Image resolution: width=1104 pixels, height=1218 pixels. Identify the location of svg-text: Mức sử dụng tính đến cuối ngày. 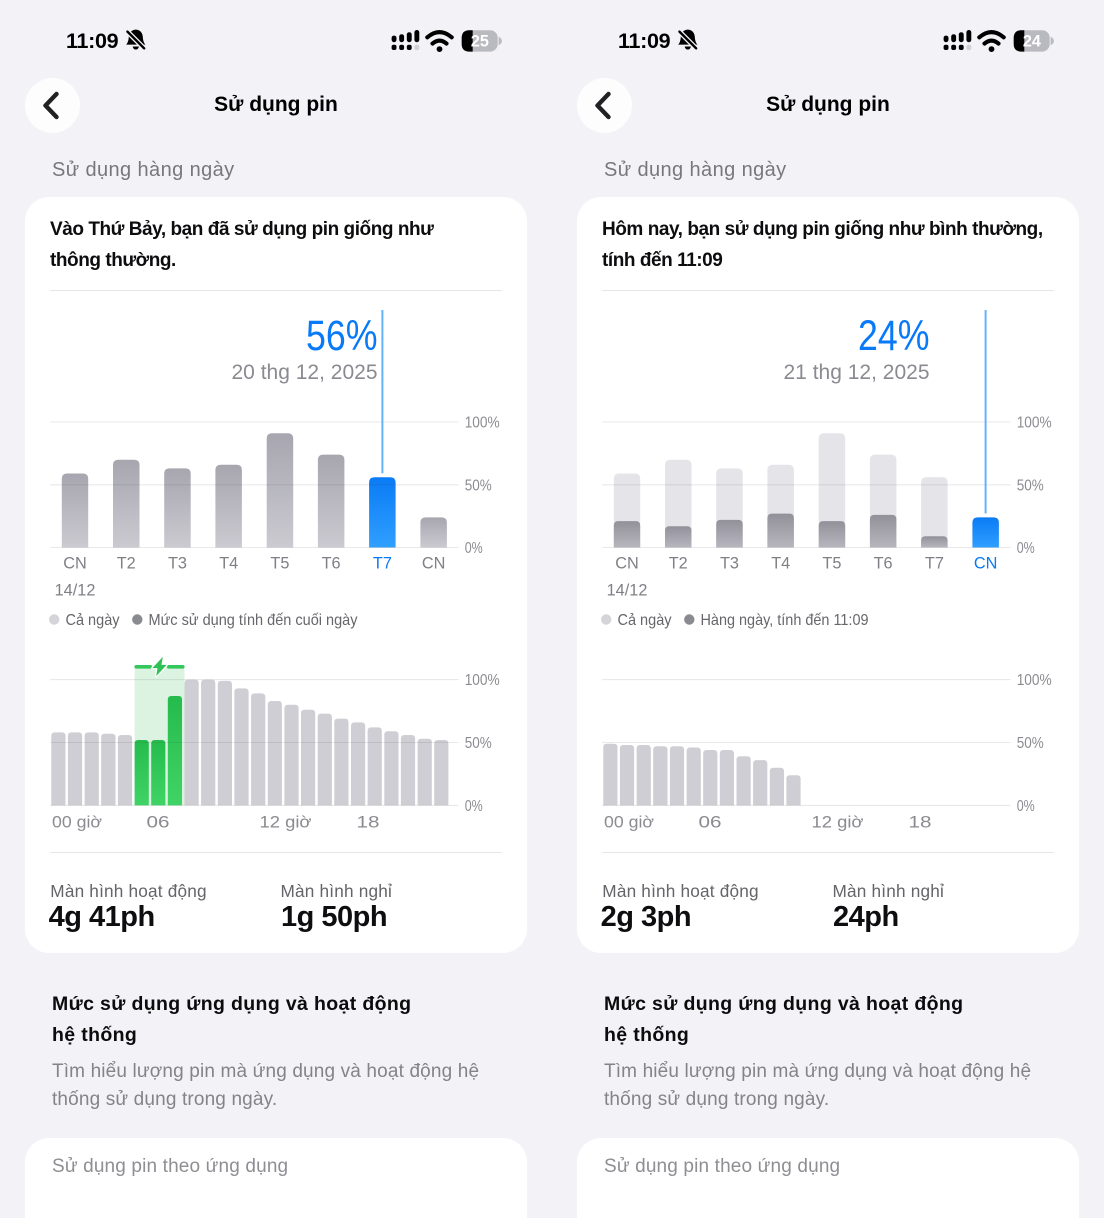
(253, 620).